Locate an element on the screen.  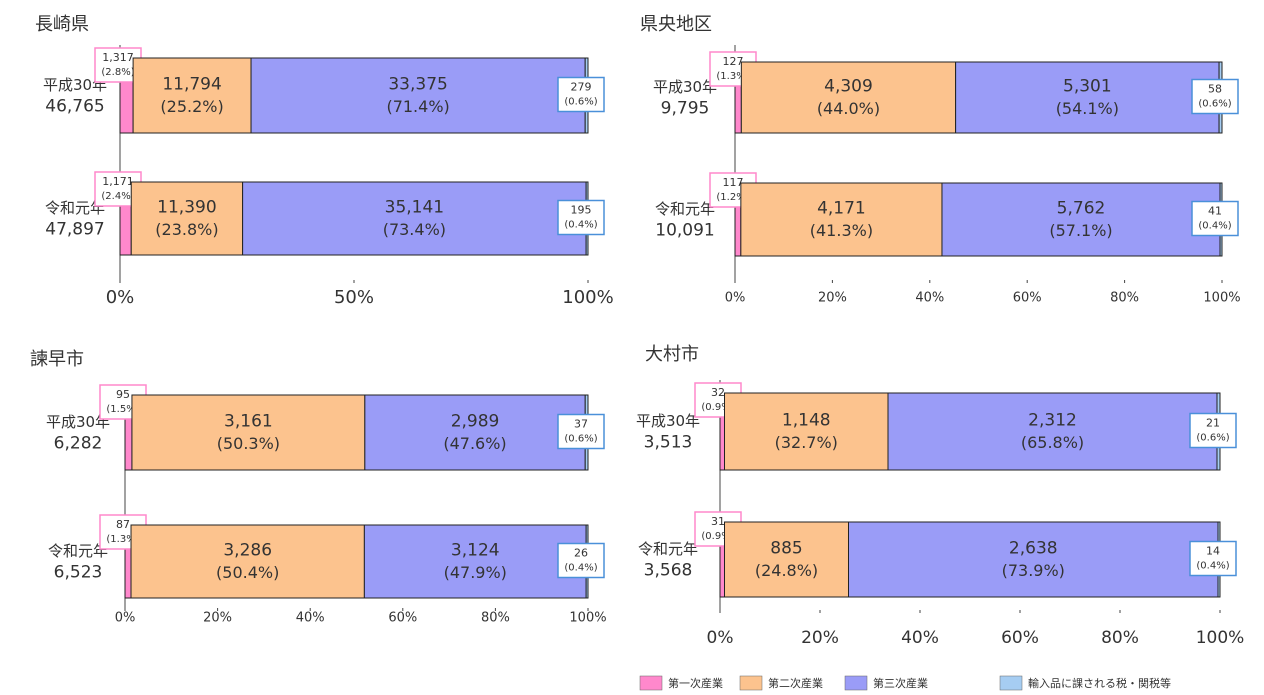
count-label: 4,171 is located at coordinates (841, 209).